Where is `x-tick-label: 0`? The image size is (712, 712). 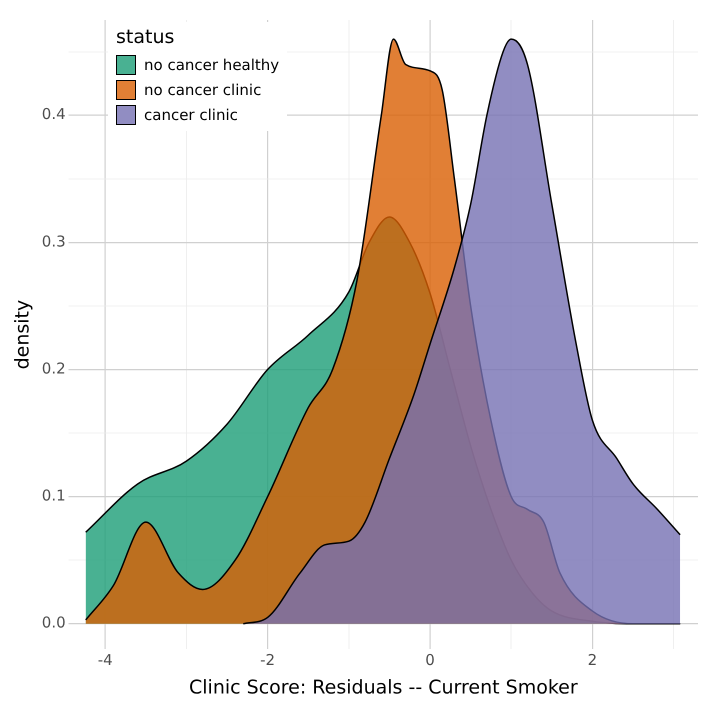
x-tick-label: 0 is located at coordinates (430, 660).